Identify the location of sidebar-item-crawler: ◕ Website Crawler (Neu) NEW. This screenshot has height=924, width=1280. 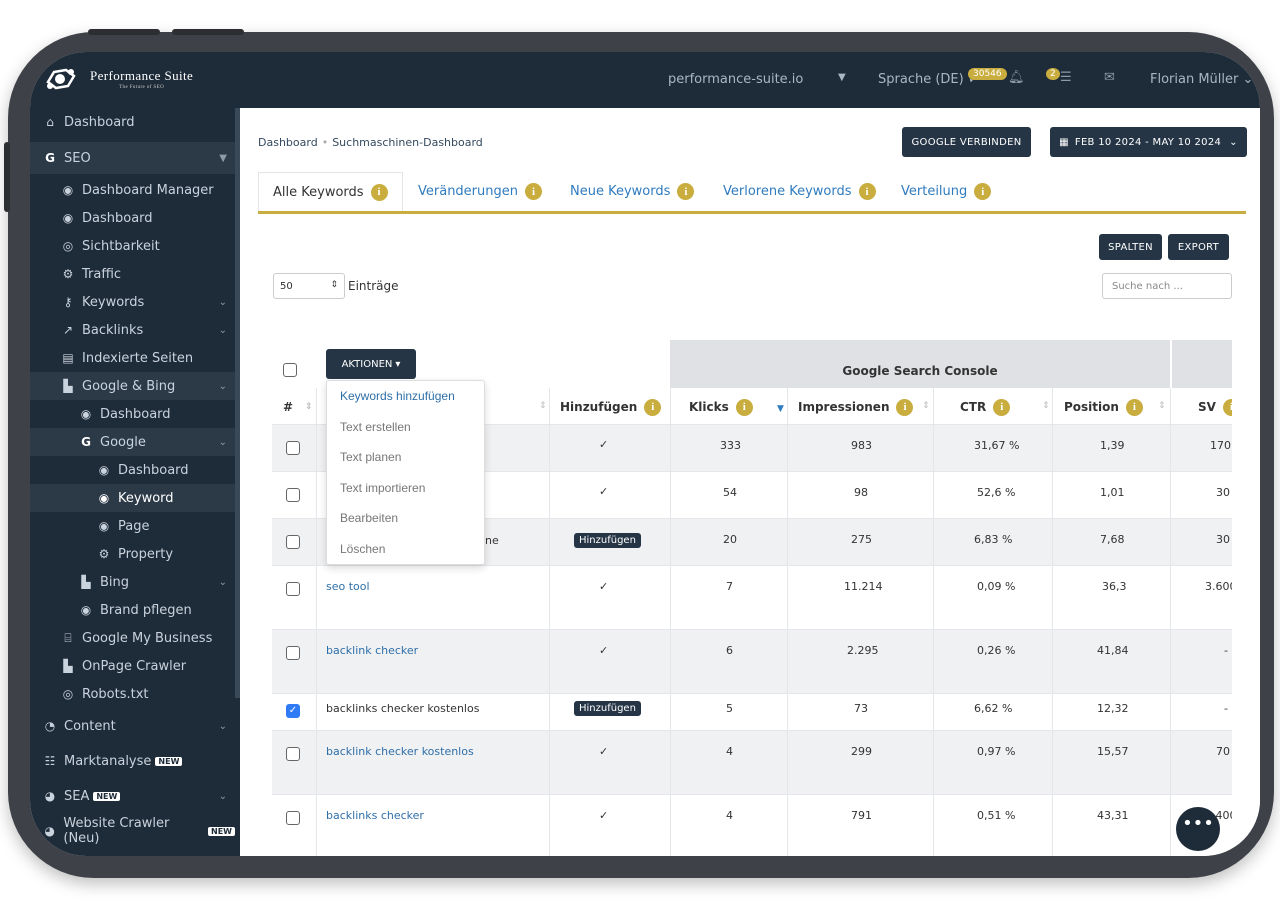
(132, 831).